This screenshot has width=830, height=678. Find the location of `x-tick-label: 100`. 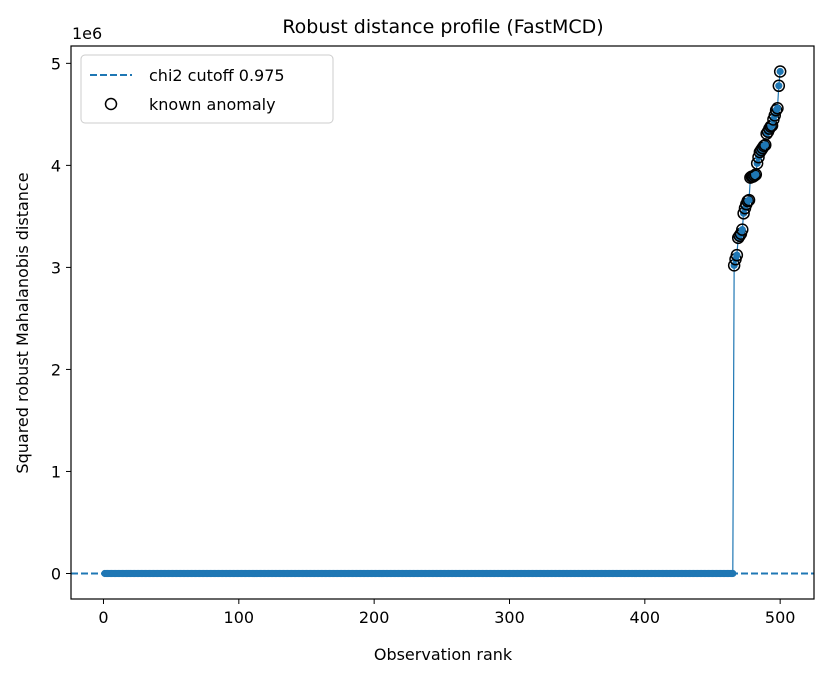

x-tick-label: 100 is located at coordinates (239, 617).